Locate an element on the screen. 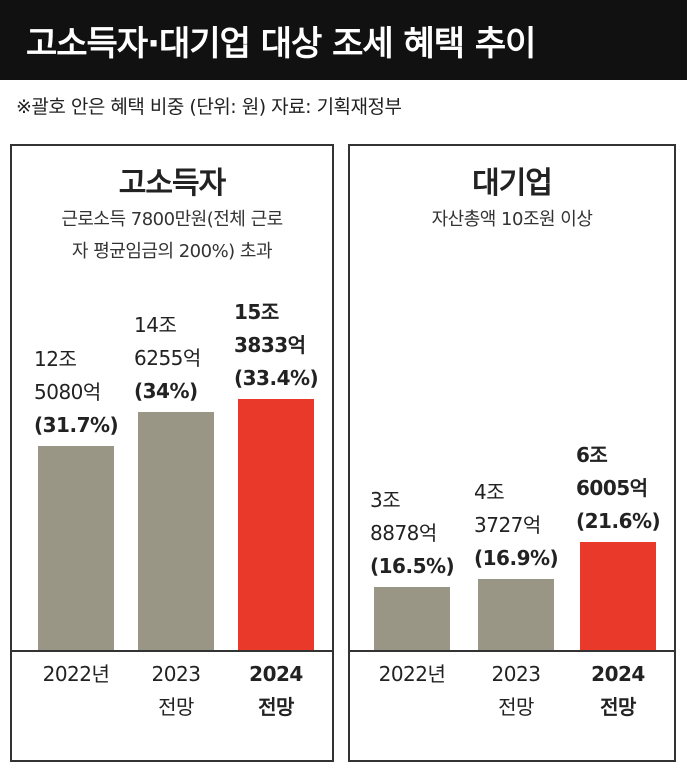 This screenshot has height=769, width=687. data-label-line: 3조 is located at coordinates (385, 499).